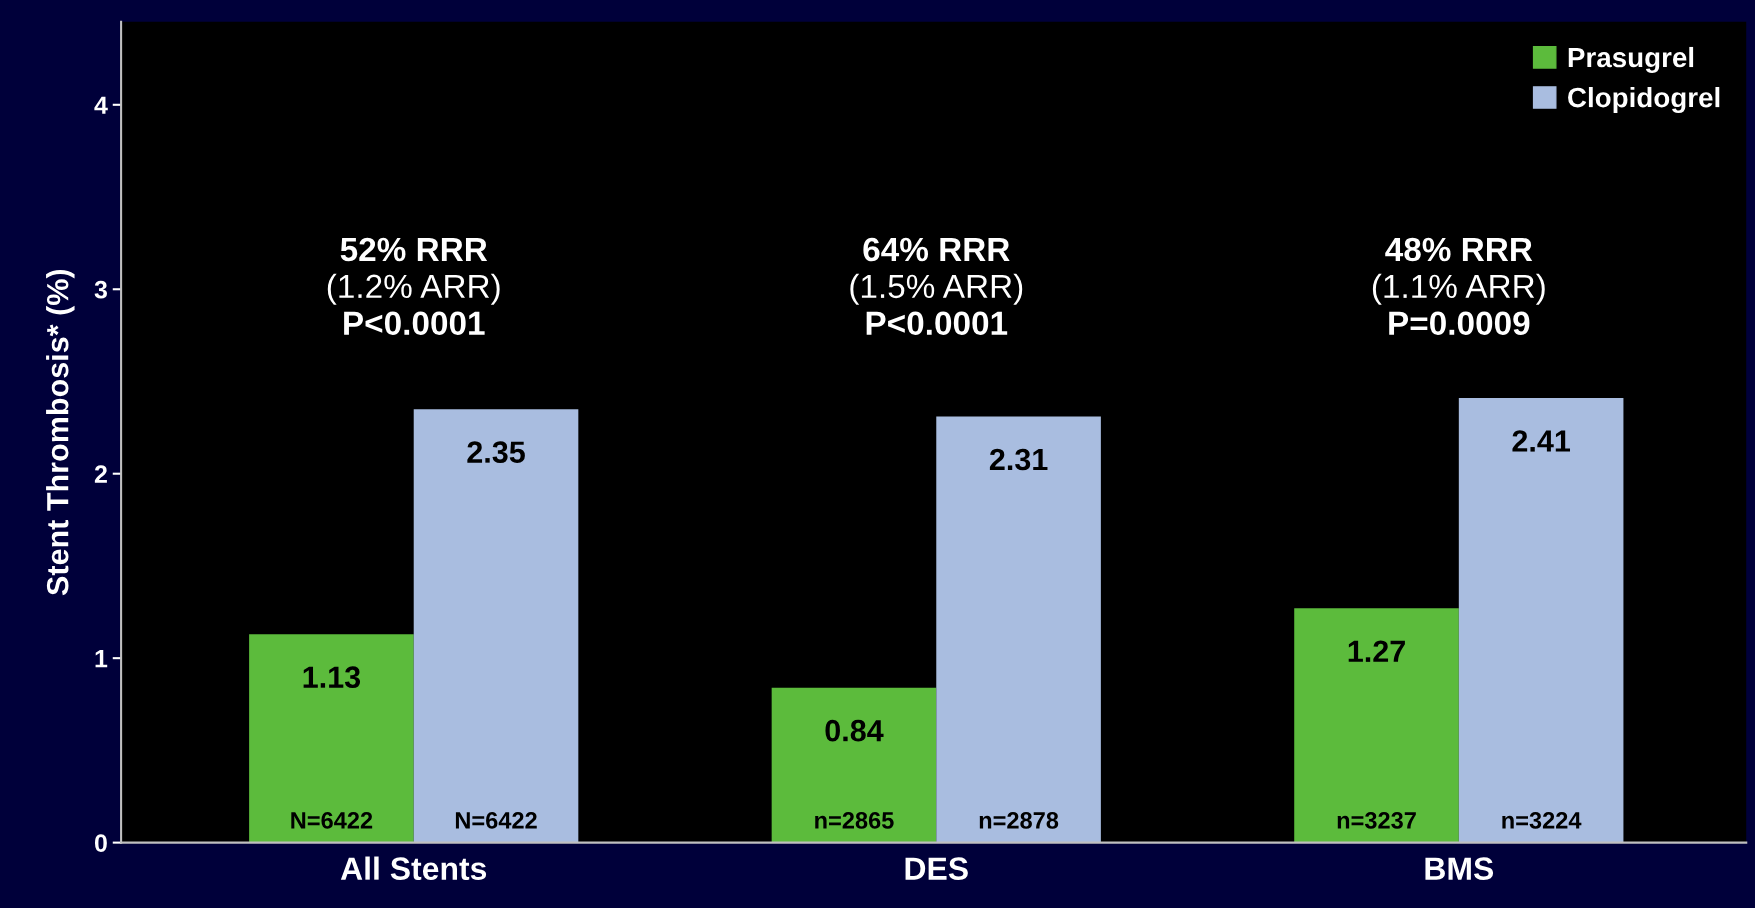 This screenshot has width=1755, height=908. I want to click on y-axis-title: Stent Thrombosis* (%), so click(60, 432).